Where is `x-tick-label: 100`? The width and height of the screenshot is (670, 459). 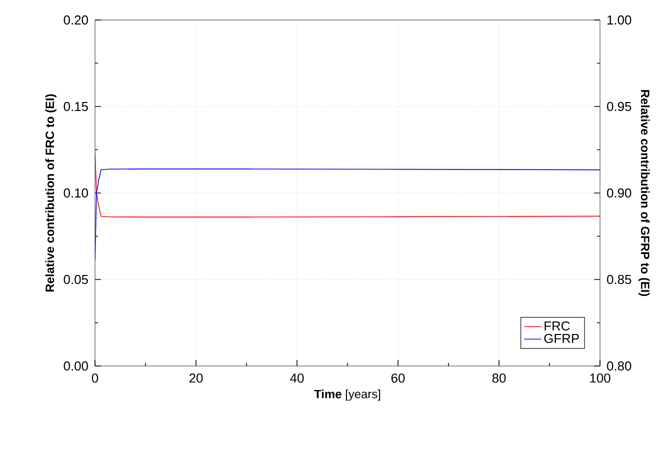 x-tick-label: 100 is located at coordinates (600, 378).